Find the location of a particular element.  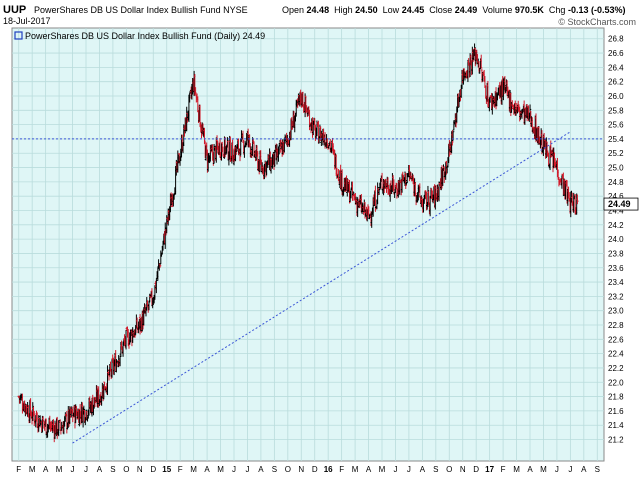

y-tick-label: 26.8 is located at coordinates (616, 39).